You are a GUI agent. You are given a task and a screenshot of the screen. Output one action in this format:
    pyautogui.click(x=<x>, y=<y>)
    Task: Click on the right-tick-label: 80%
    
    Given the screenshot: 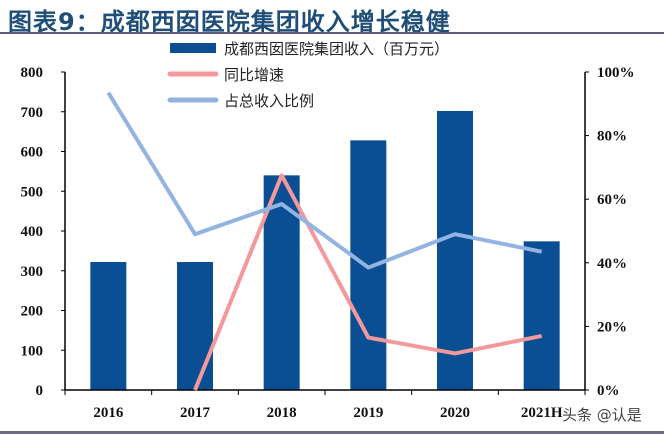 What is the action you would take?
    pyautogui.click(x=612, y=137)
    